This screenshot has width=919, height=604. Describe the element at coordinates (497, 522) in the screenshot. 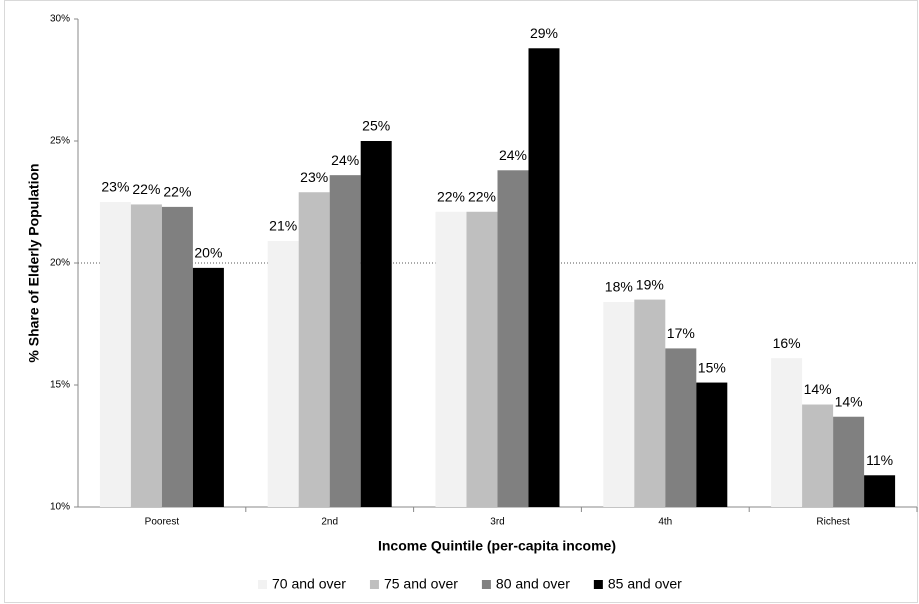

I see `x-tick-label: 3rd` at that location.